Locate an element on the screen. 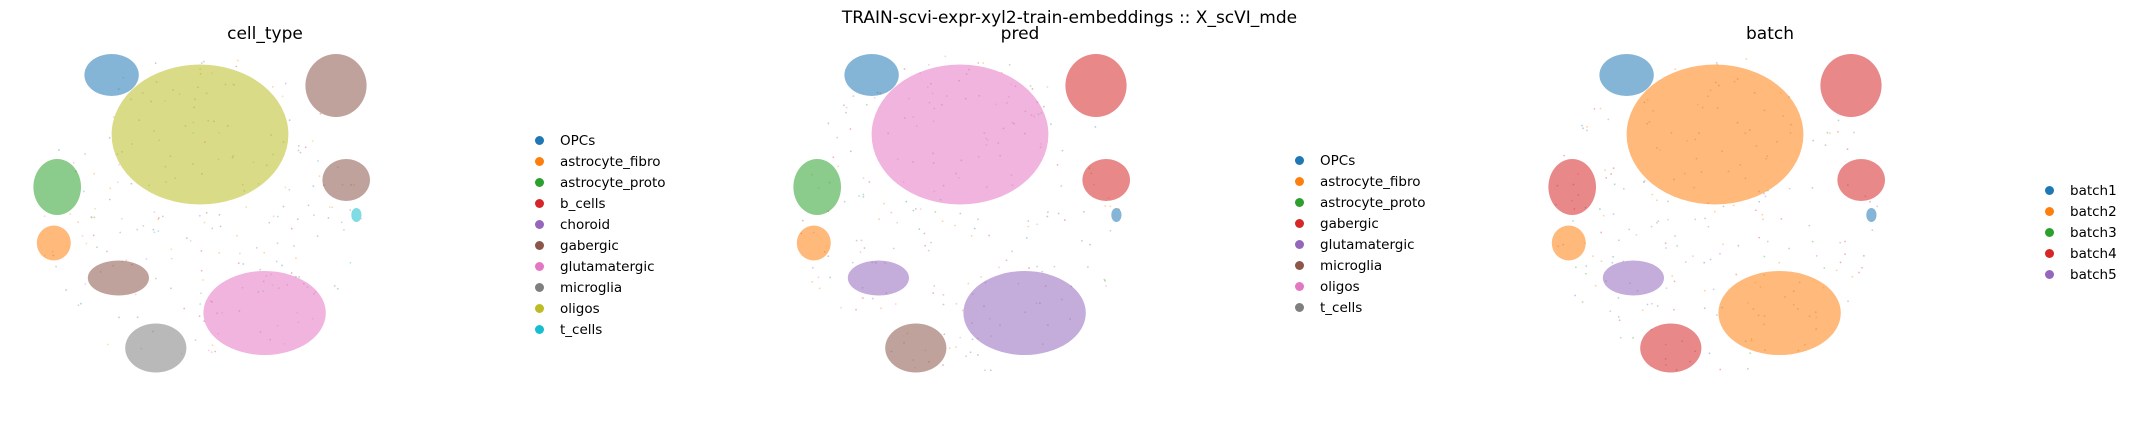 This screenshot has width=2139, height=427. legend-item: oligos is located at coordinates (1360, 286).